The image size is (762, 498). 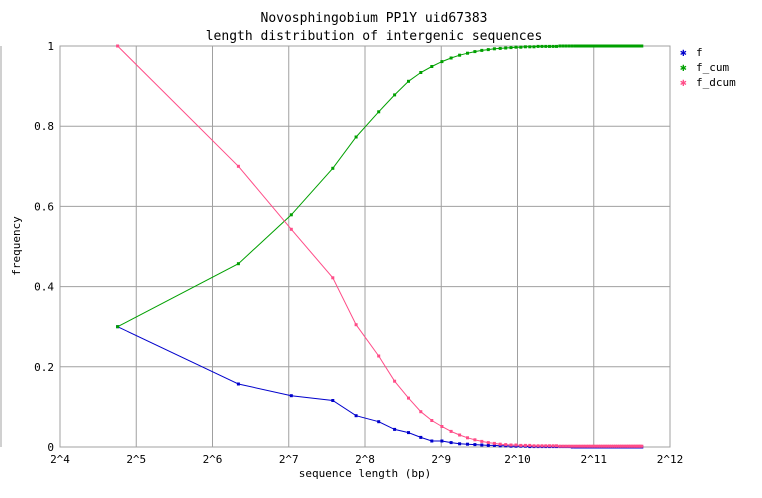 I want to click on x-tick-label: 2^11, so click(x=594, y=459).